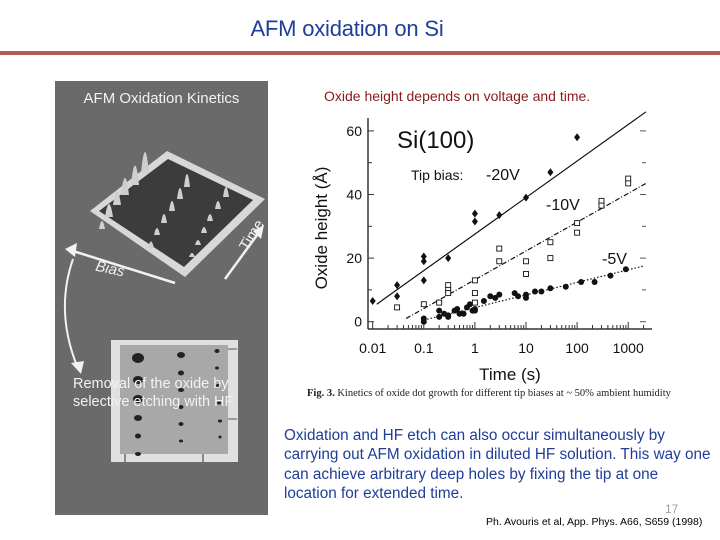 The width and height of the screenshot is (720, 540). Describe the element at coordinates (503, 175) in the screenshot. I see `series-label: -20V` at that location.